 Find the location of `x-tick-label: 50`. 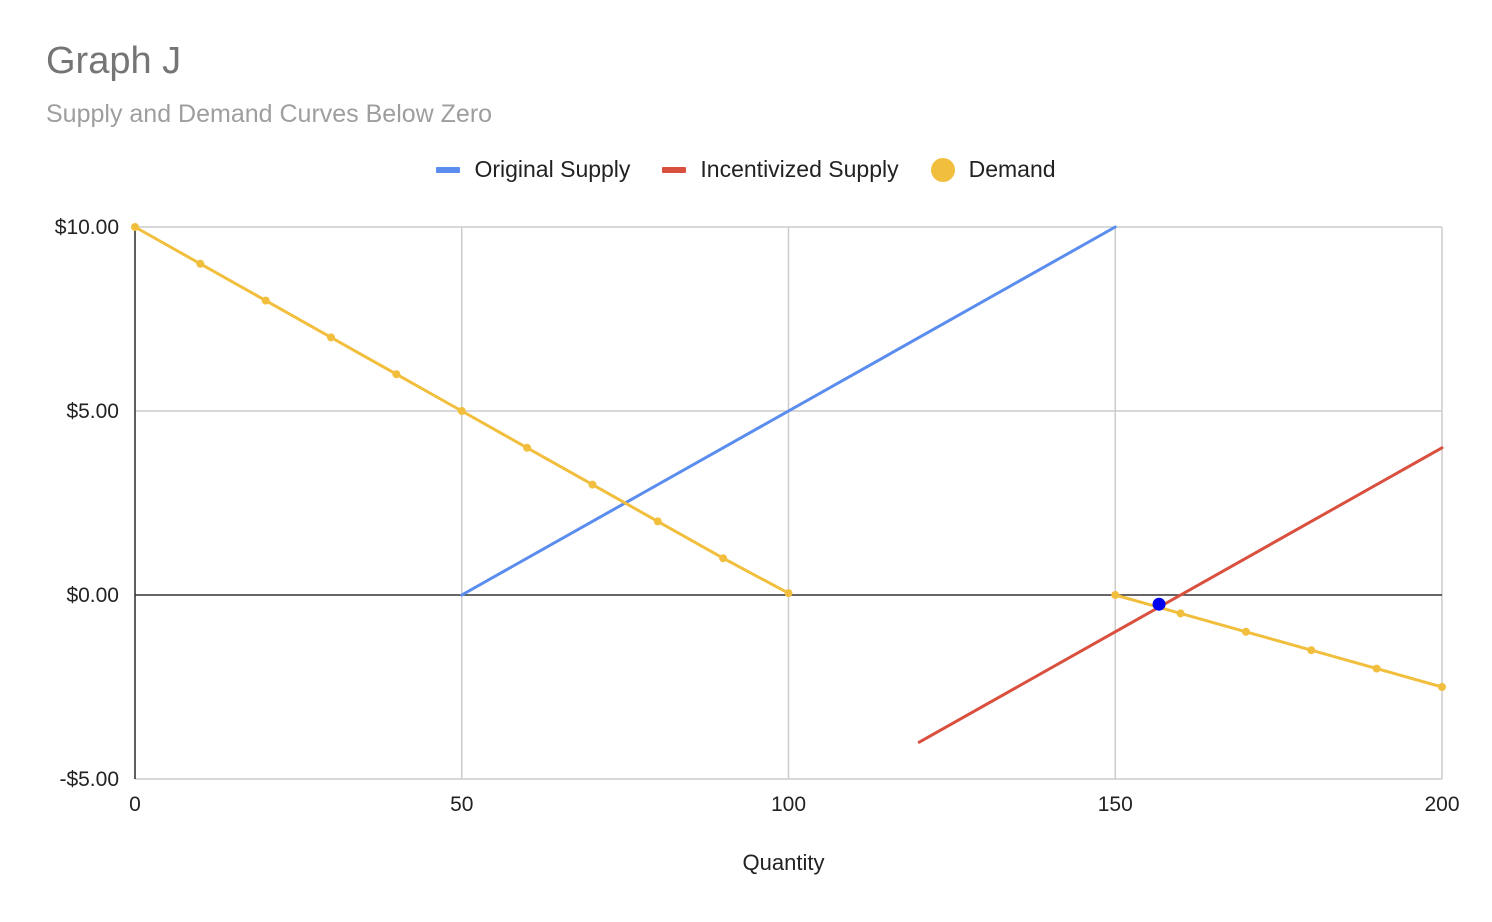

x-tick-label: 50 is located at coordinates (461, 804).